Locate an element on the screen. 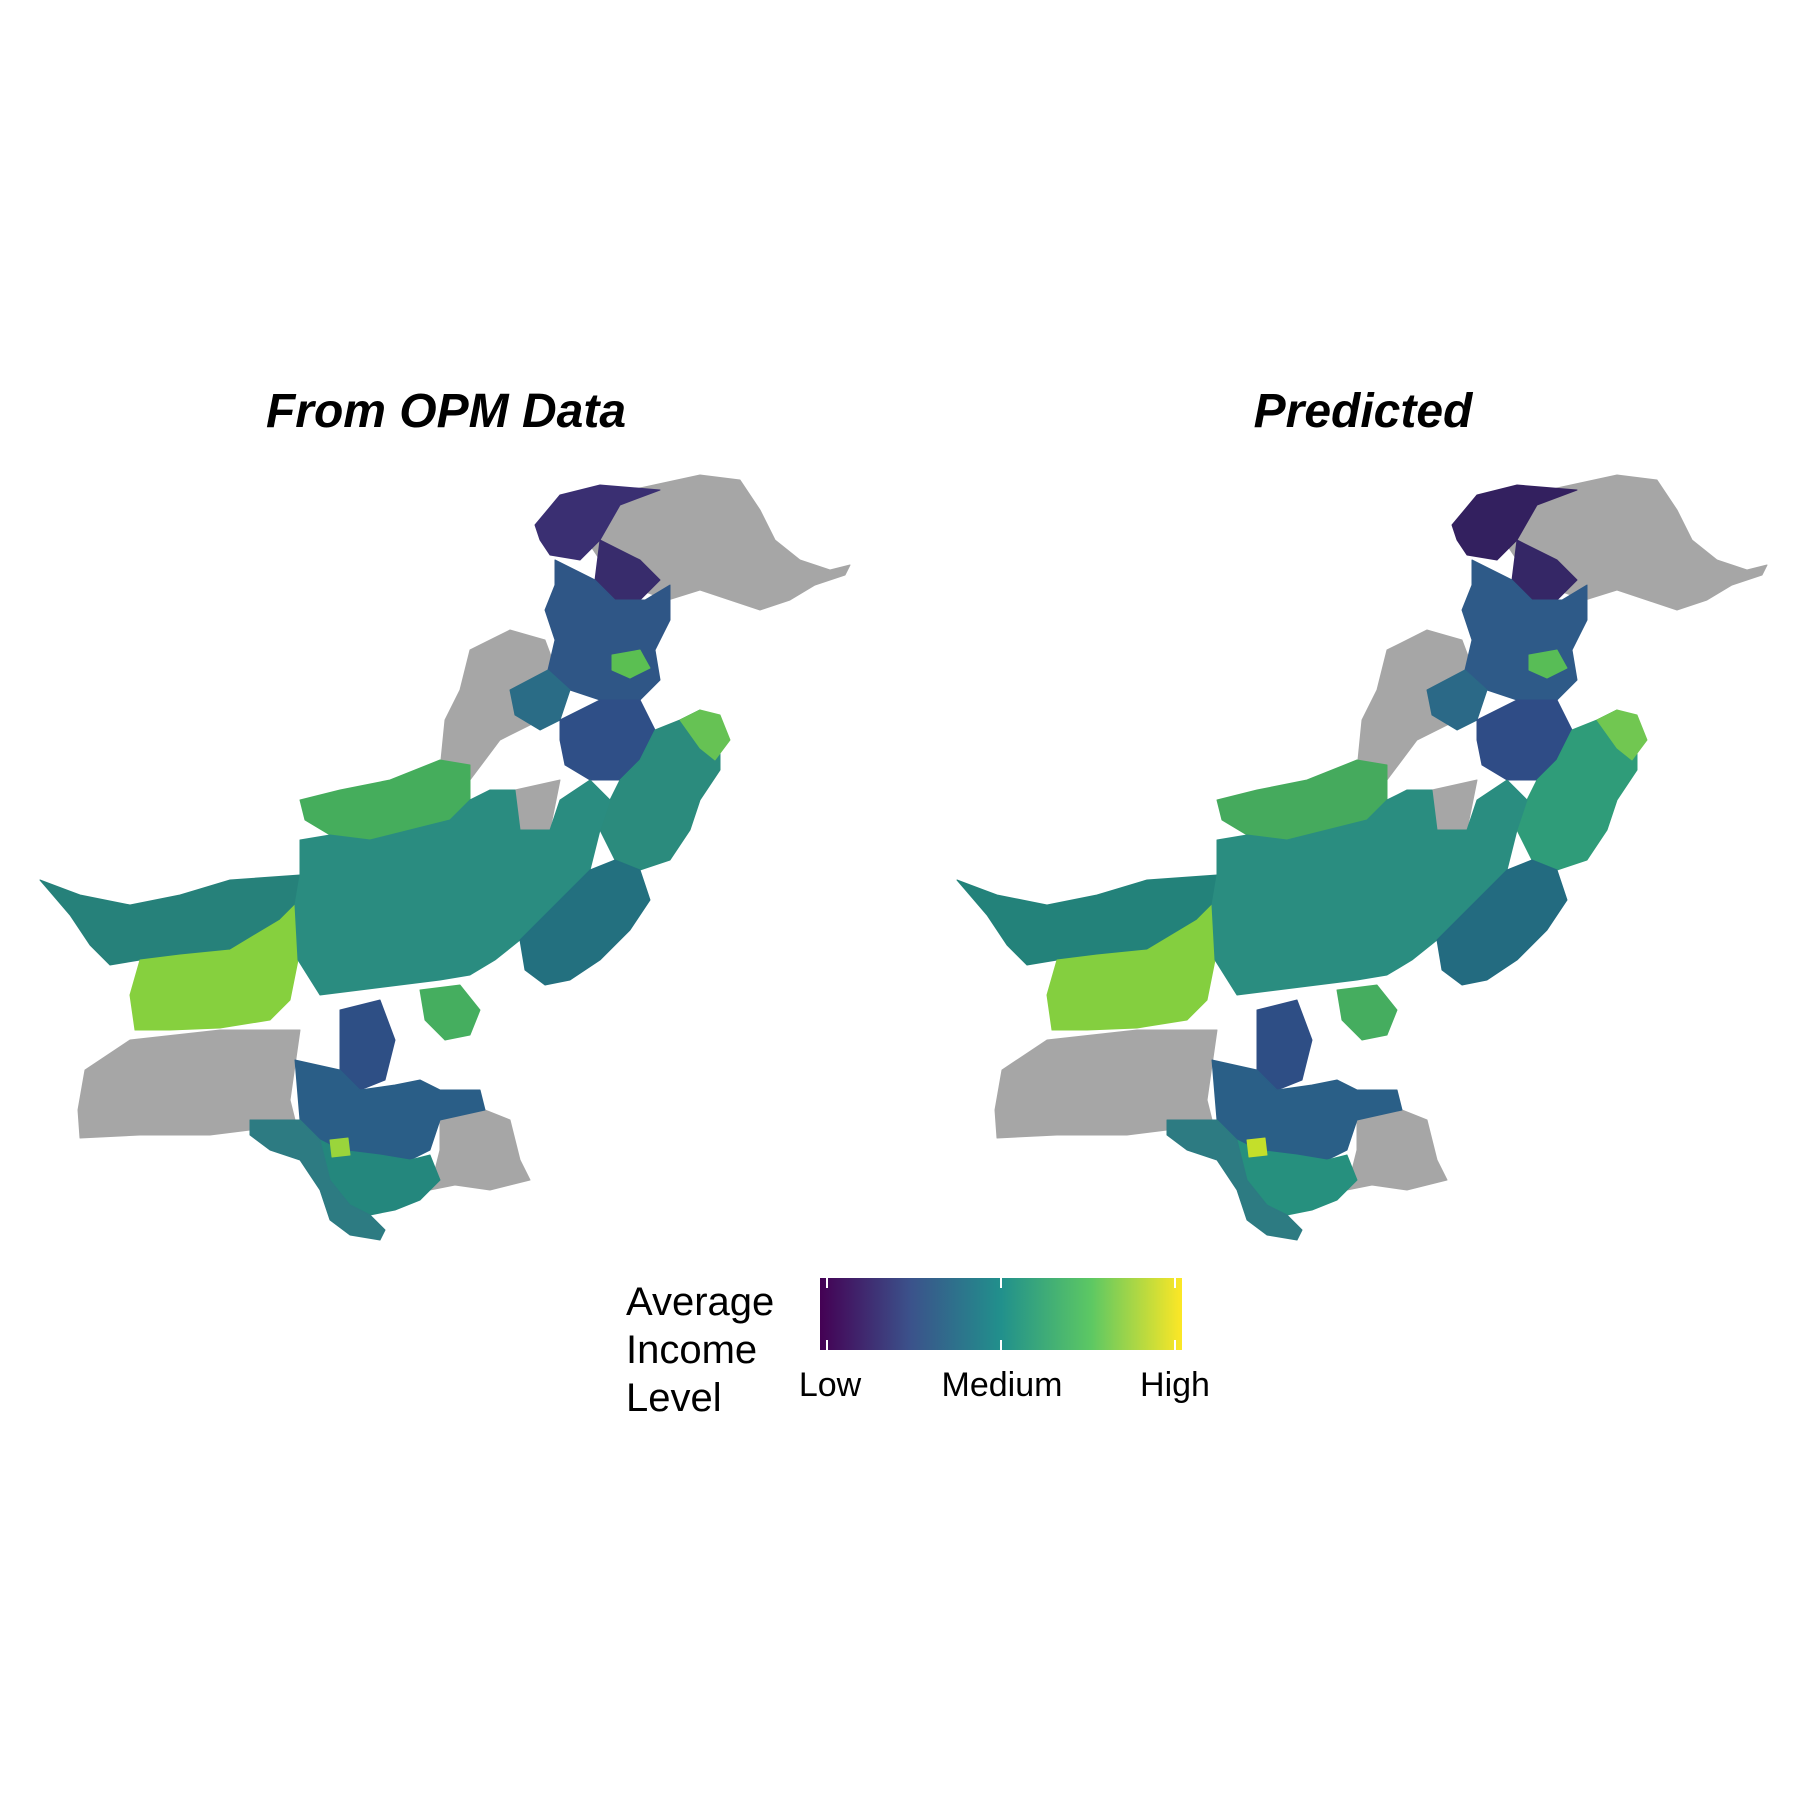 The width and height of the screenshot is (1800, 1800). legend-title-line: Level is located at coordinates (674, 1398).